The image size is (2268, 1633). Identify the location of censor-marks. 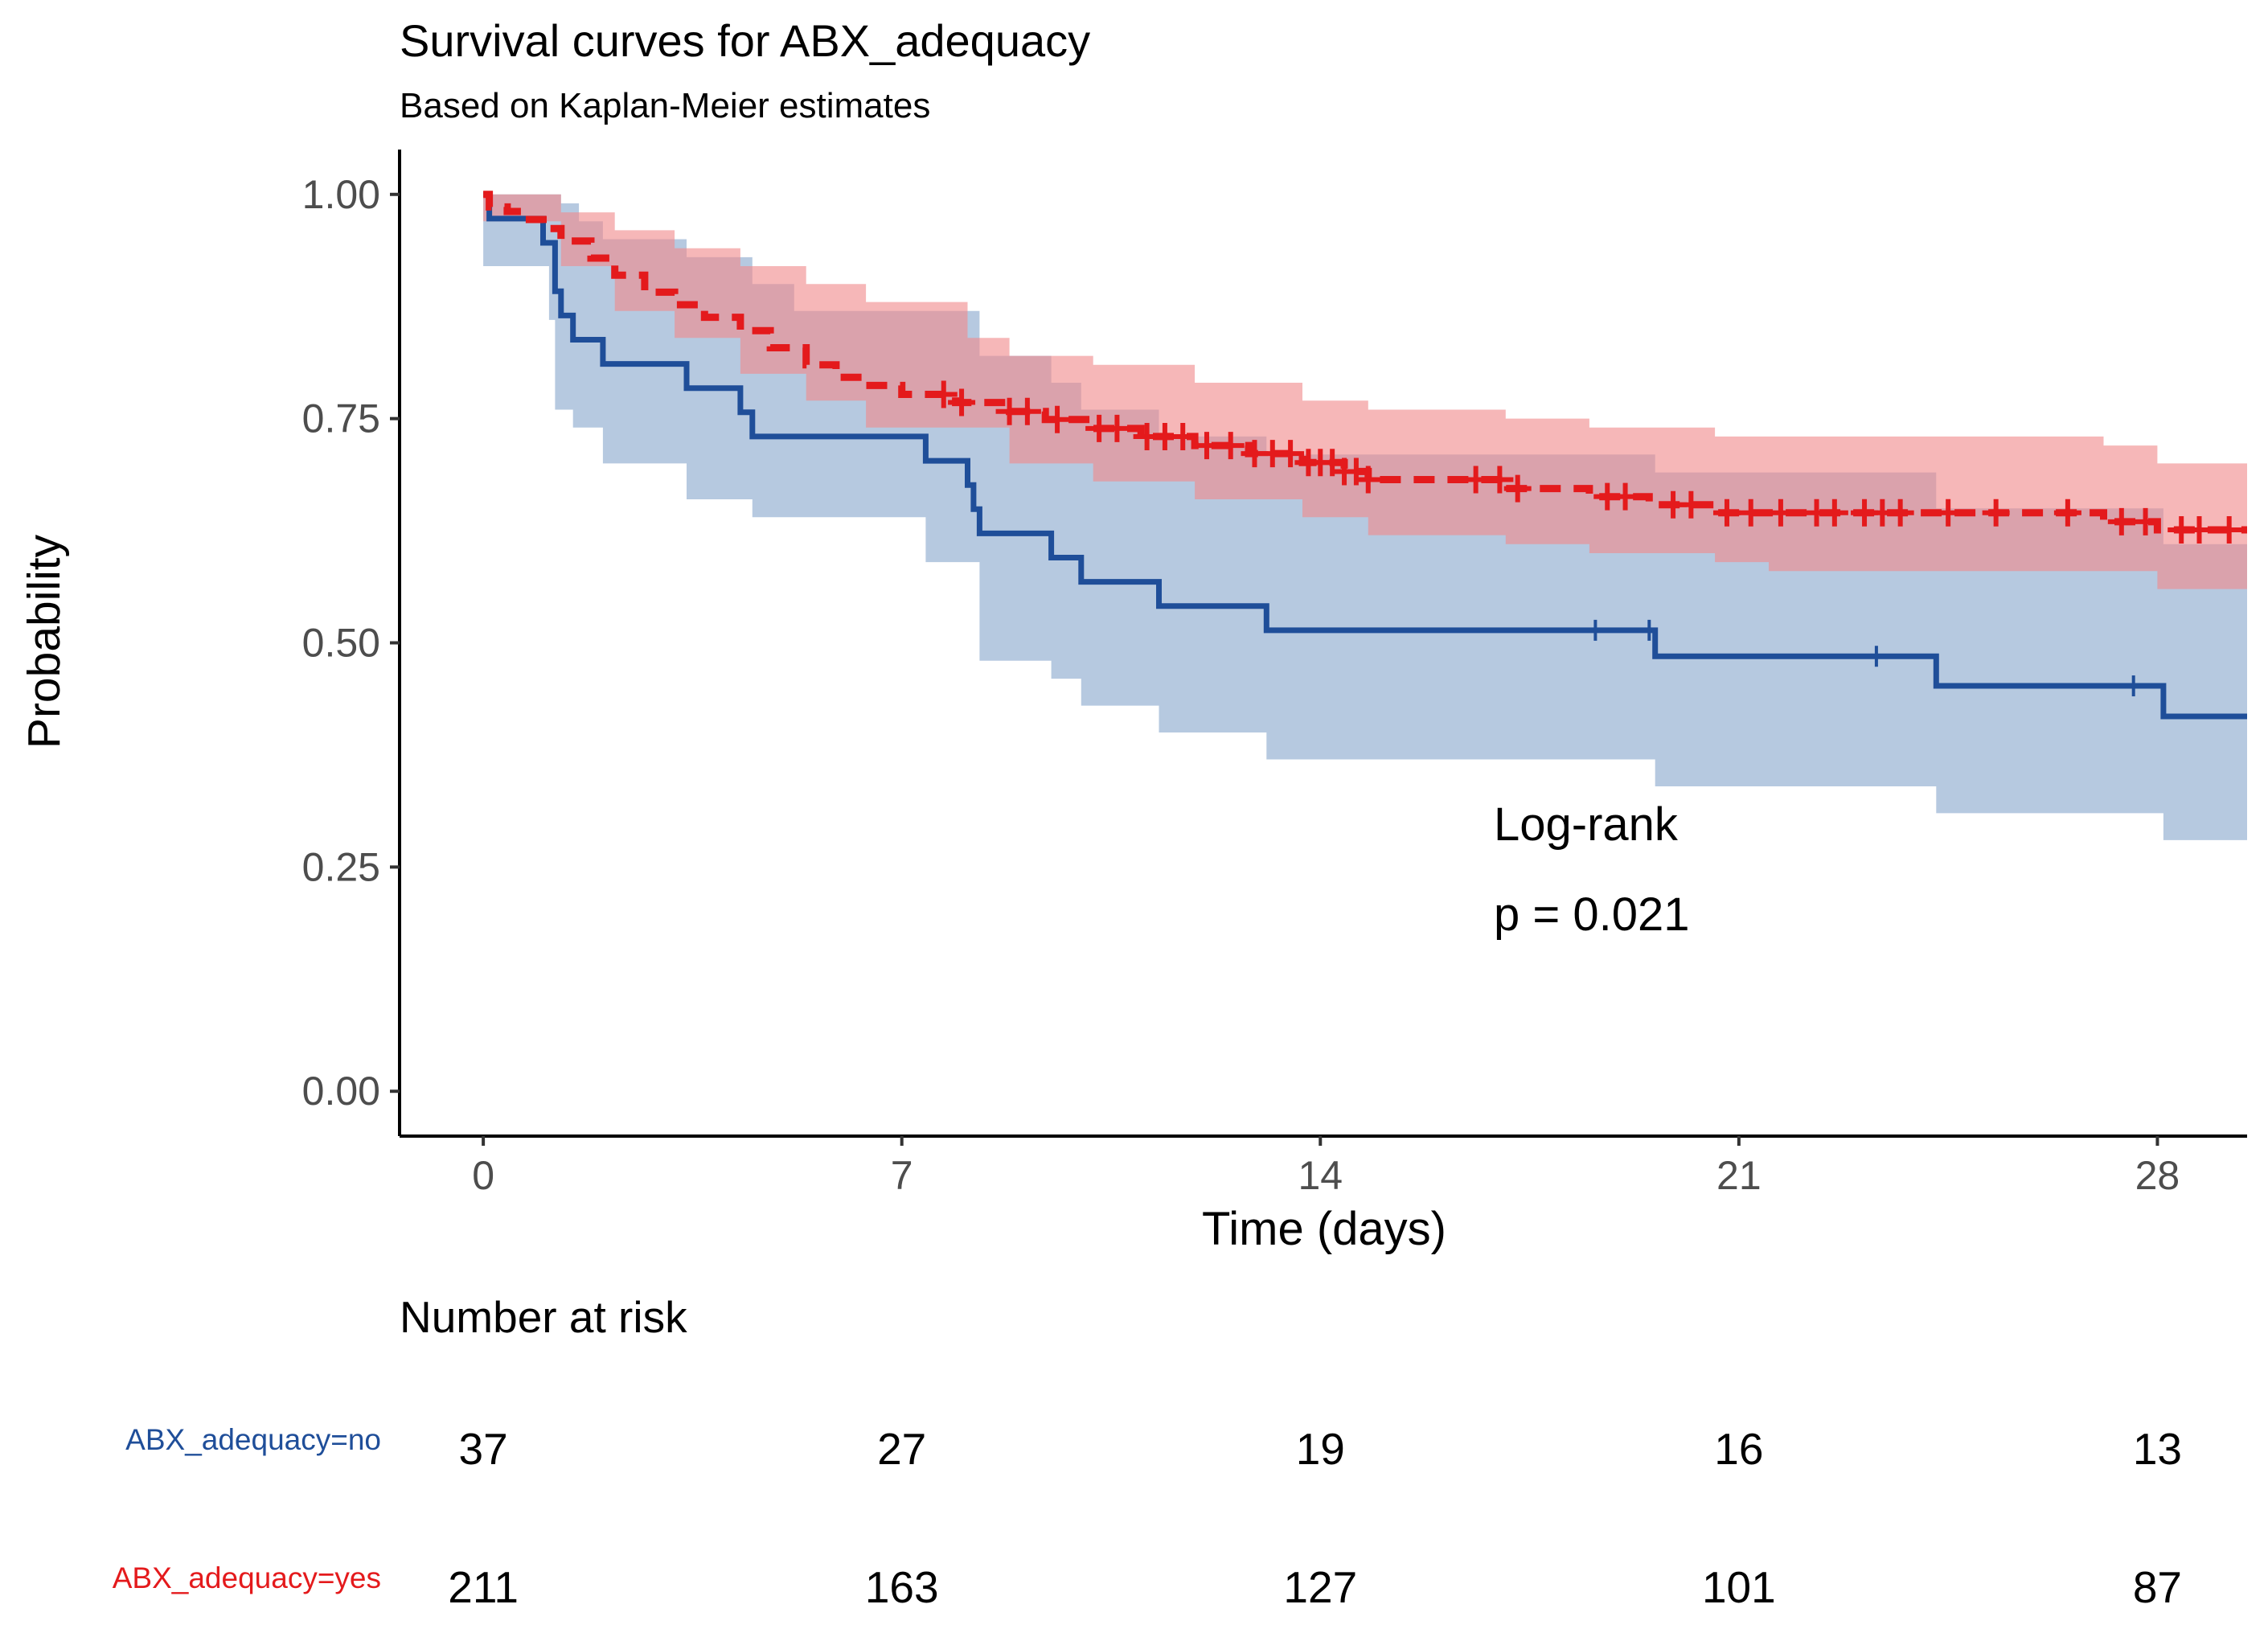
(1586, 538).